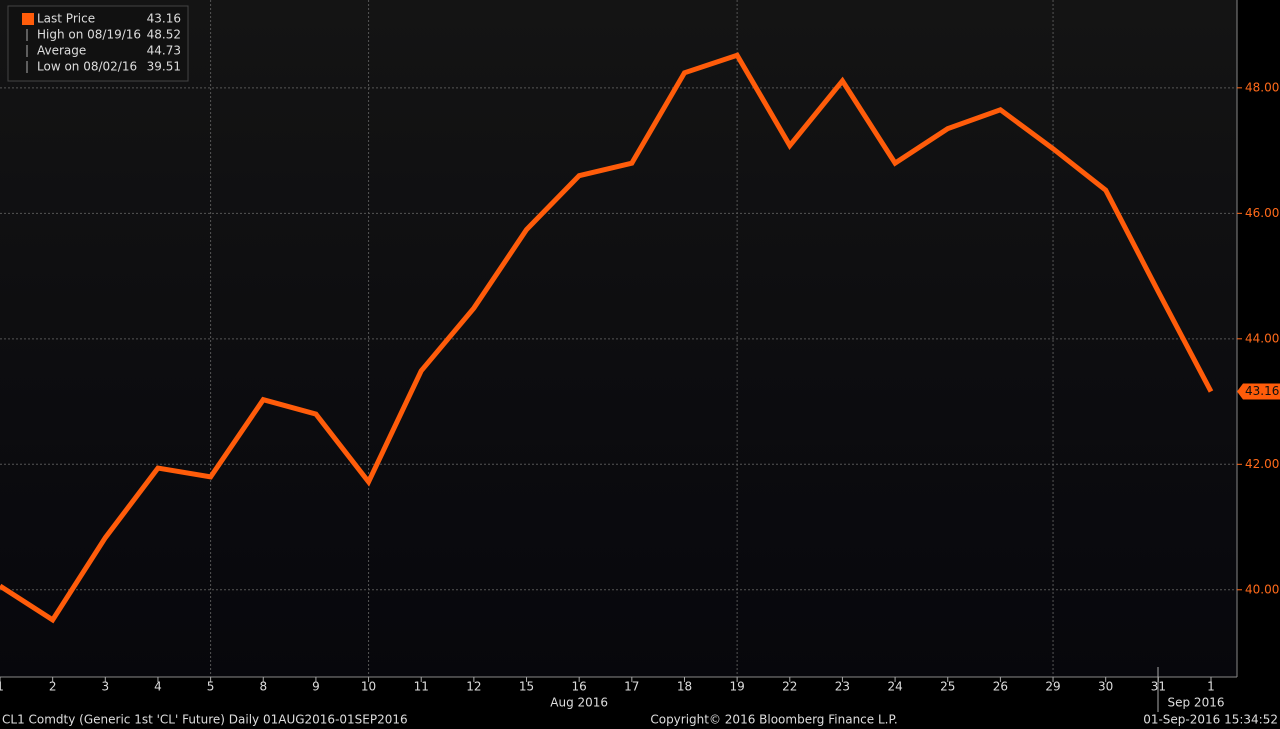 This screenshot has width=1280, height=729. Describe the element at coordinates (211, 687) in the screenshot. I see `x-tick-label: 5` at that location.